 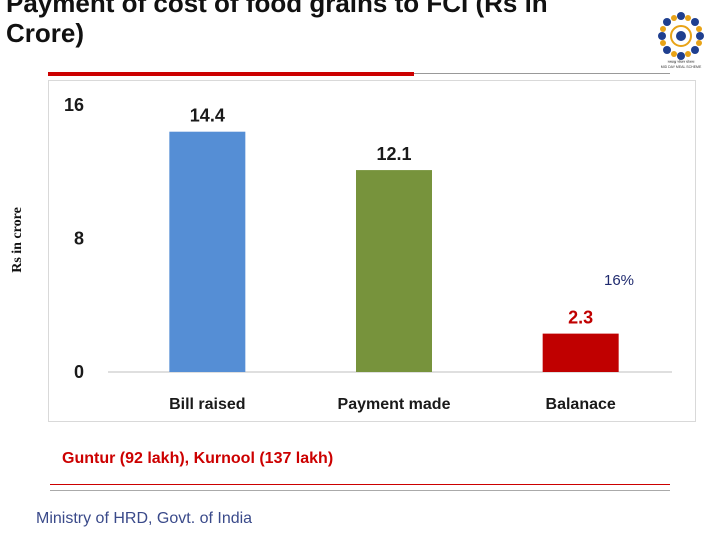 What do you see at coordinates (198, 458) in the screenshot?
I see `footnote: Guntur (92 lakh), Kurnool (137 lakh)` at bounding box center [198, 458].